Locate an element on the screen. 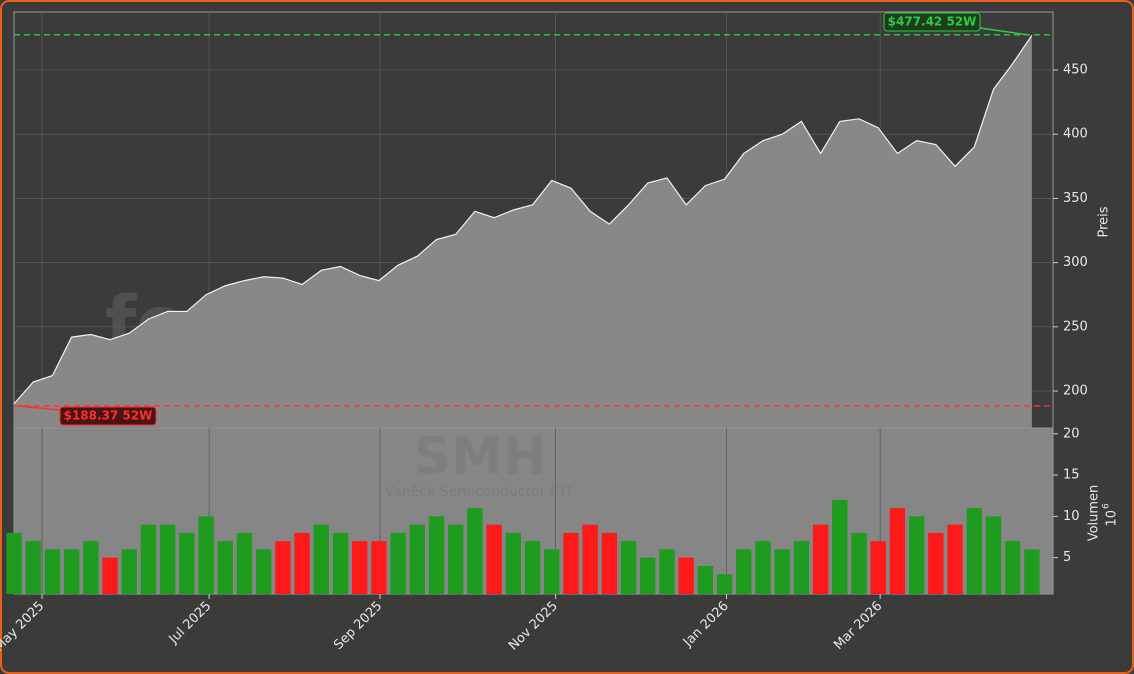  annotation-label: $188.37 52W is located at coordinates (108, 416).